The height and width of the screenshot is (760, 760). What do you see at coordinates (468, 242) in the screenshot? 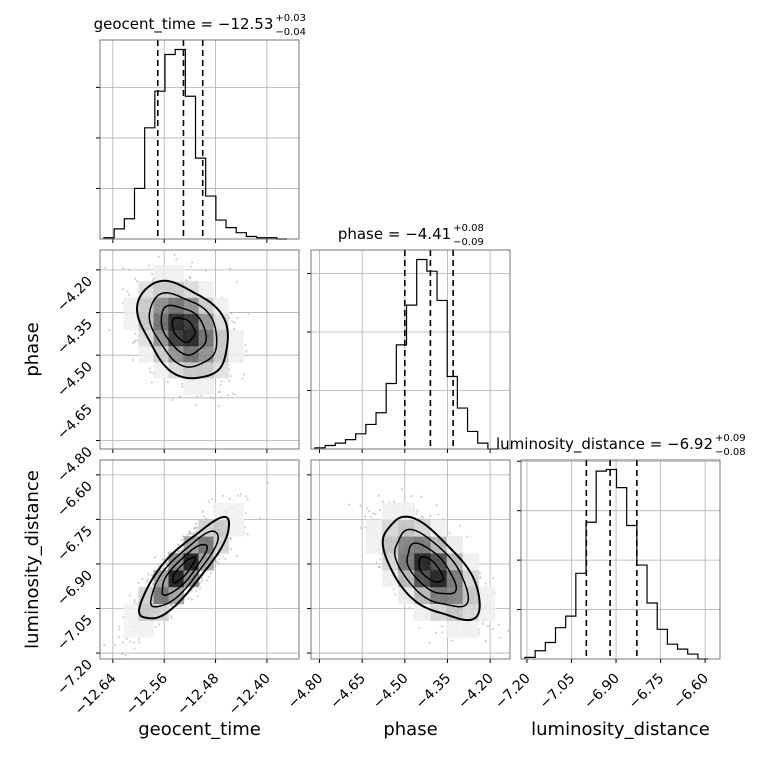
I see `title-lower-error: −0.09` at bounding box center [468, 242].